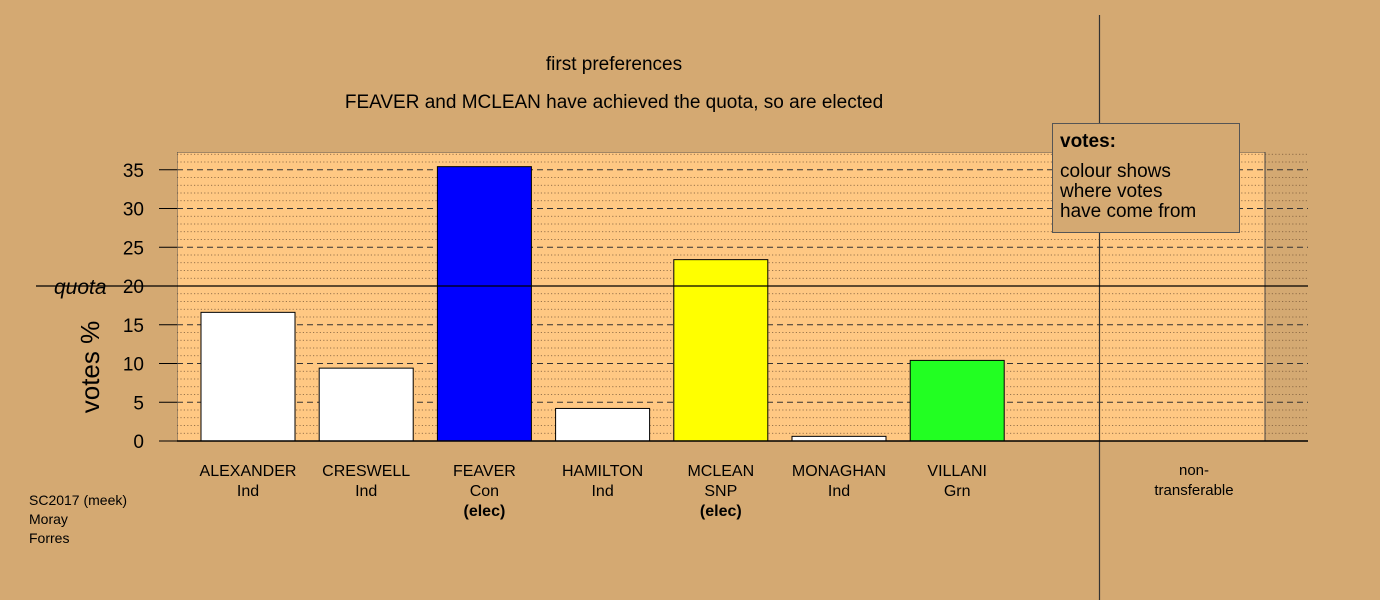  I want to click on y-tick-label: 15, so click(133, 326).